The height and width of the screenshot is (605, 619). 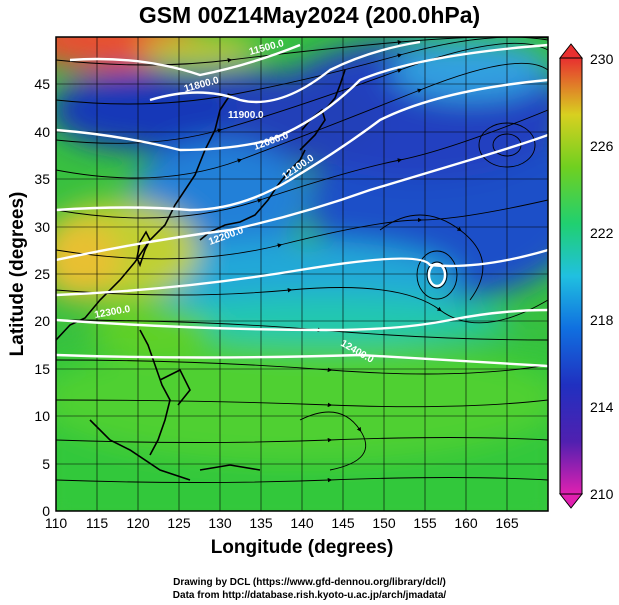 What do you see at coordinates (602, 233) in the screenshot?
I see `colorbar-tick-label: 222` at bounding box center [602, 233].